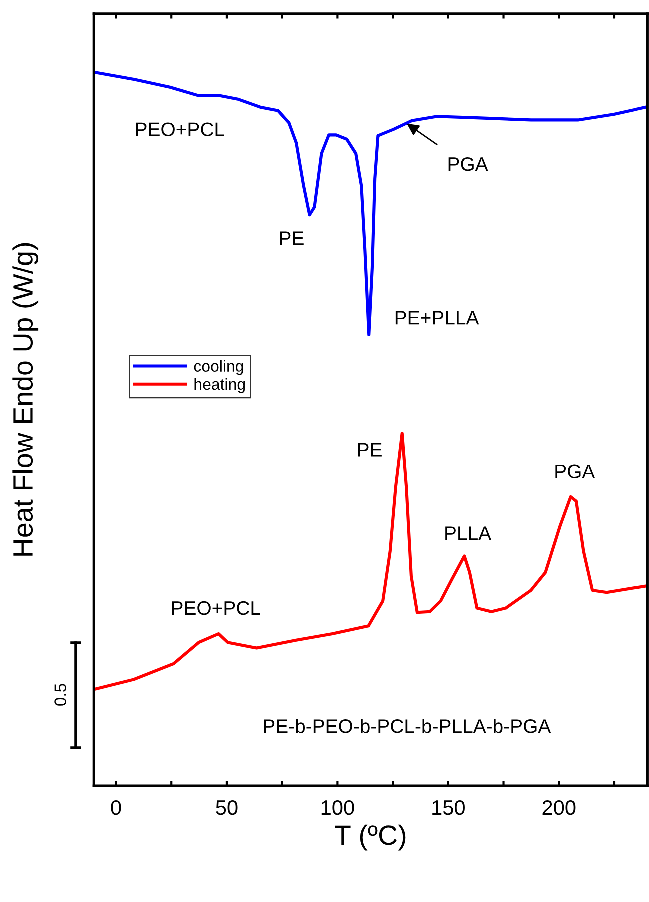 The image size is (649, 902). Describe the element at coordinates (25, 399) in the screenshot. I see `y-axis-title: Heat Flow Endo Up (W/g)` at that location.